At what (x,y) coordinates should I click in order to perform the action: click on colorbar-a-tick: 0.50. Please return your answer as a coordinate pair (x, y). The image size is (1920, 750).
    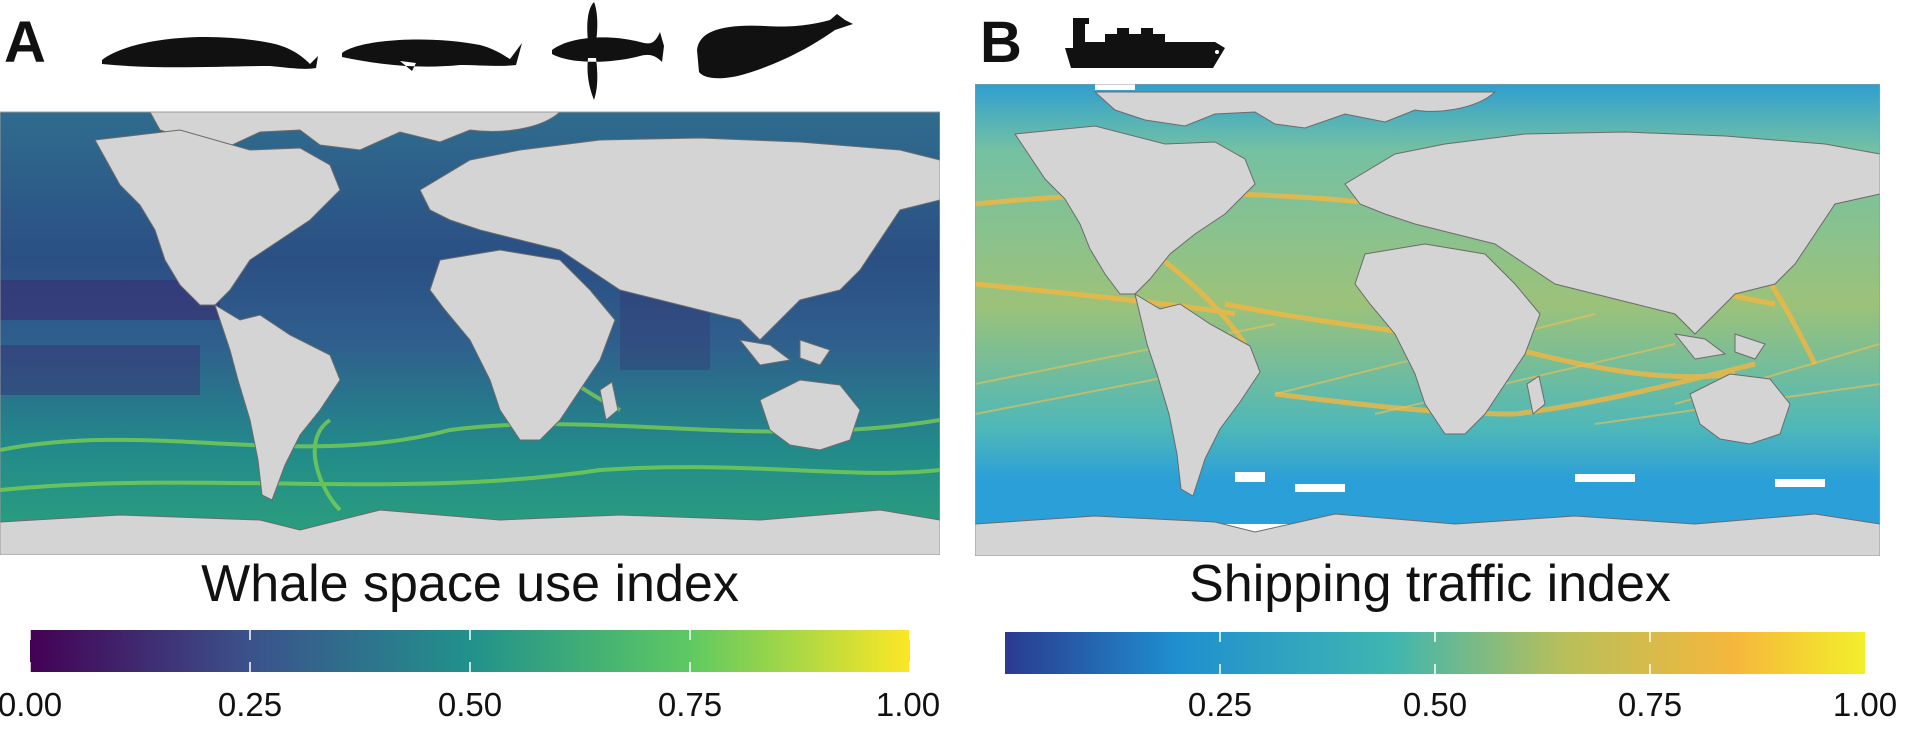
    Looking at the image, I should click on (470, 704).